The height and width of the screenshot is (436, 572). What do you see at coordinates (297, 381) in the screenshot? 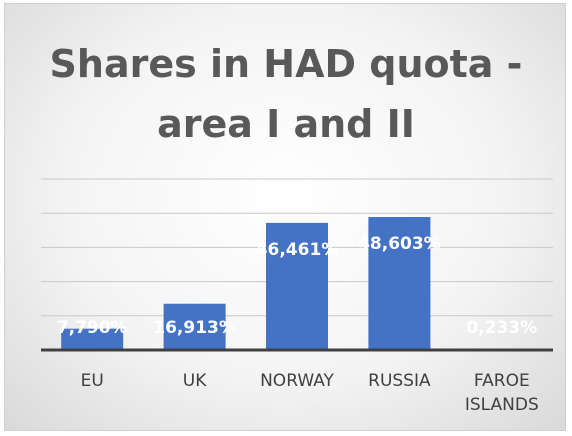
I see `x-tick-label: NORWAY` at bounding box center [297, 381].